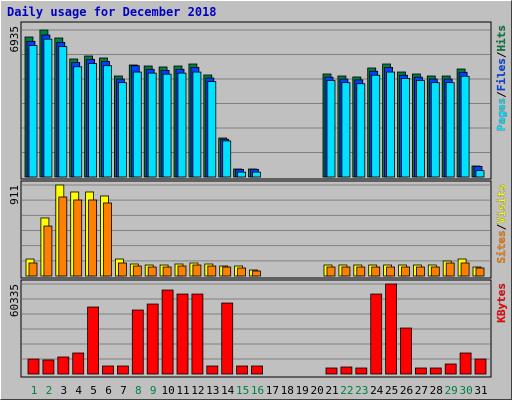  I want to click on y-max-label: 60335, so click(14, 300).